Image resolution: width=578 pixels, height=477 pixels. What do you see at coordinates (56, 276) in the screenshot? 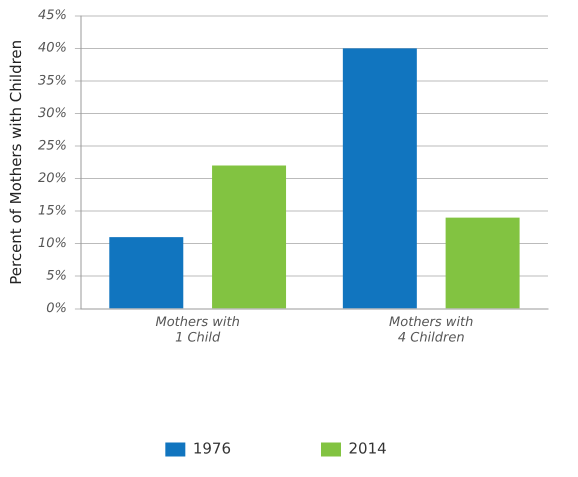
I see `y-tick-label: 5%` at bounding box center [56, 276].